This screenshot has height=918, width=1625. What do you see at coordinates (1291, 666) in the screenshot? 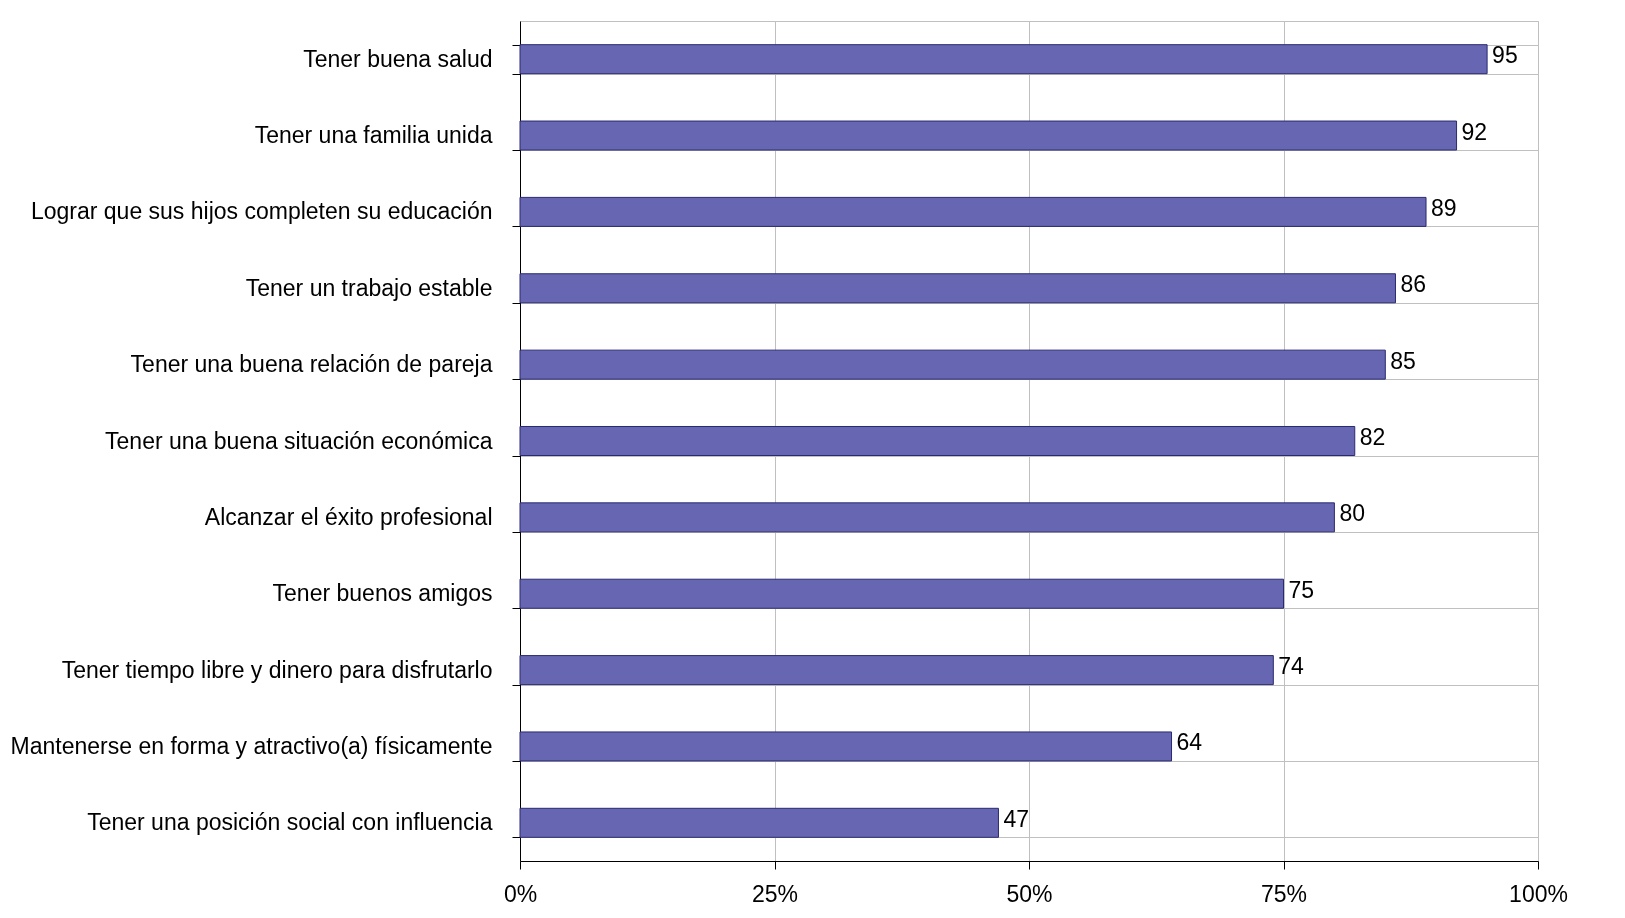
I see `data-label: 74` at bounding box center [1291, 666].